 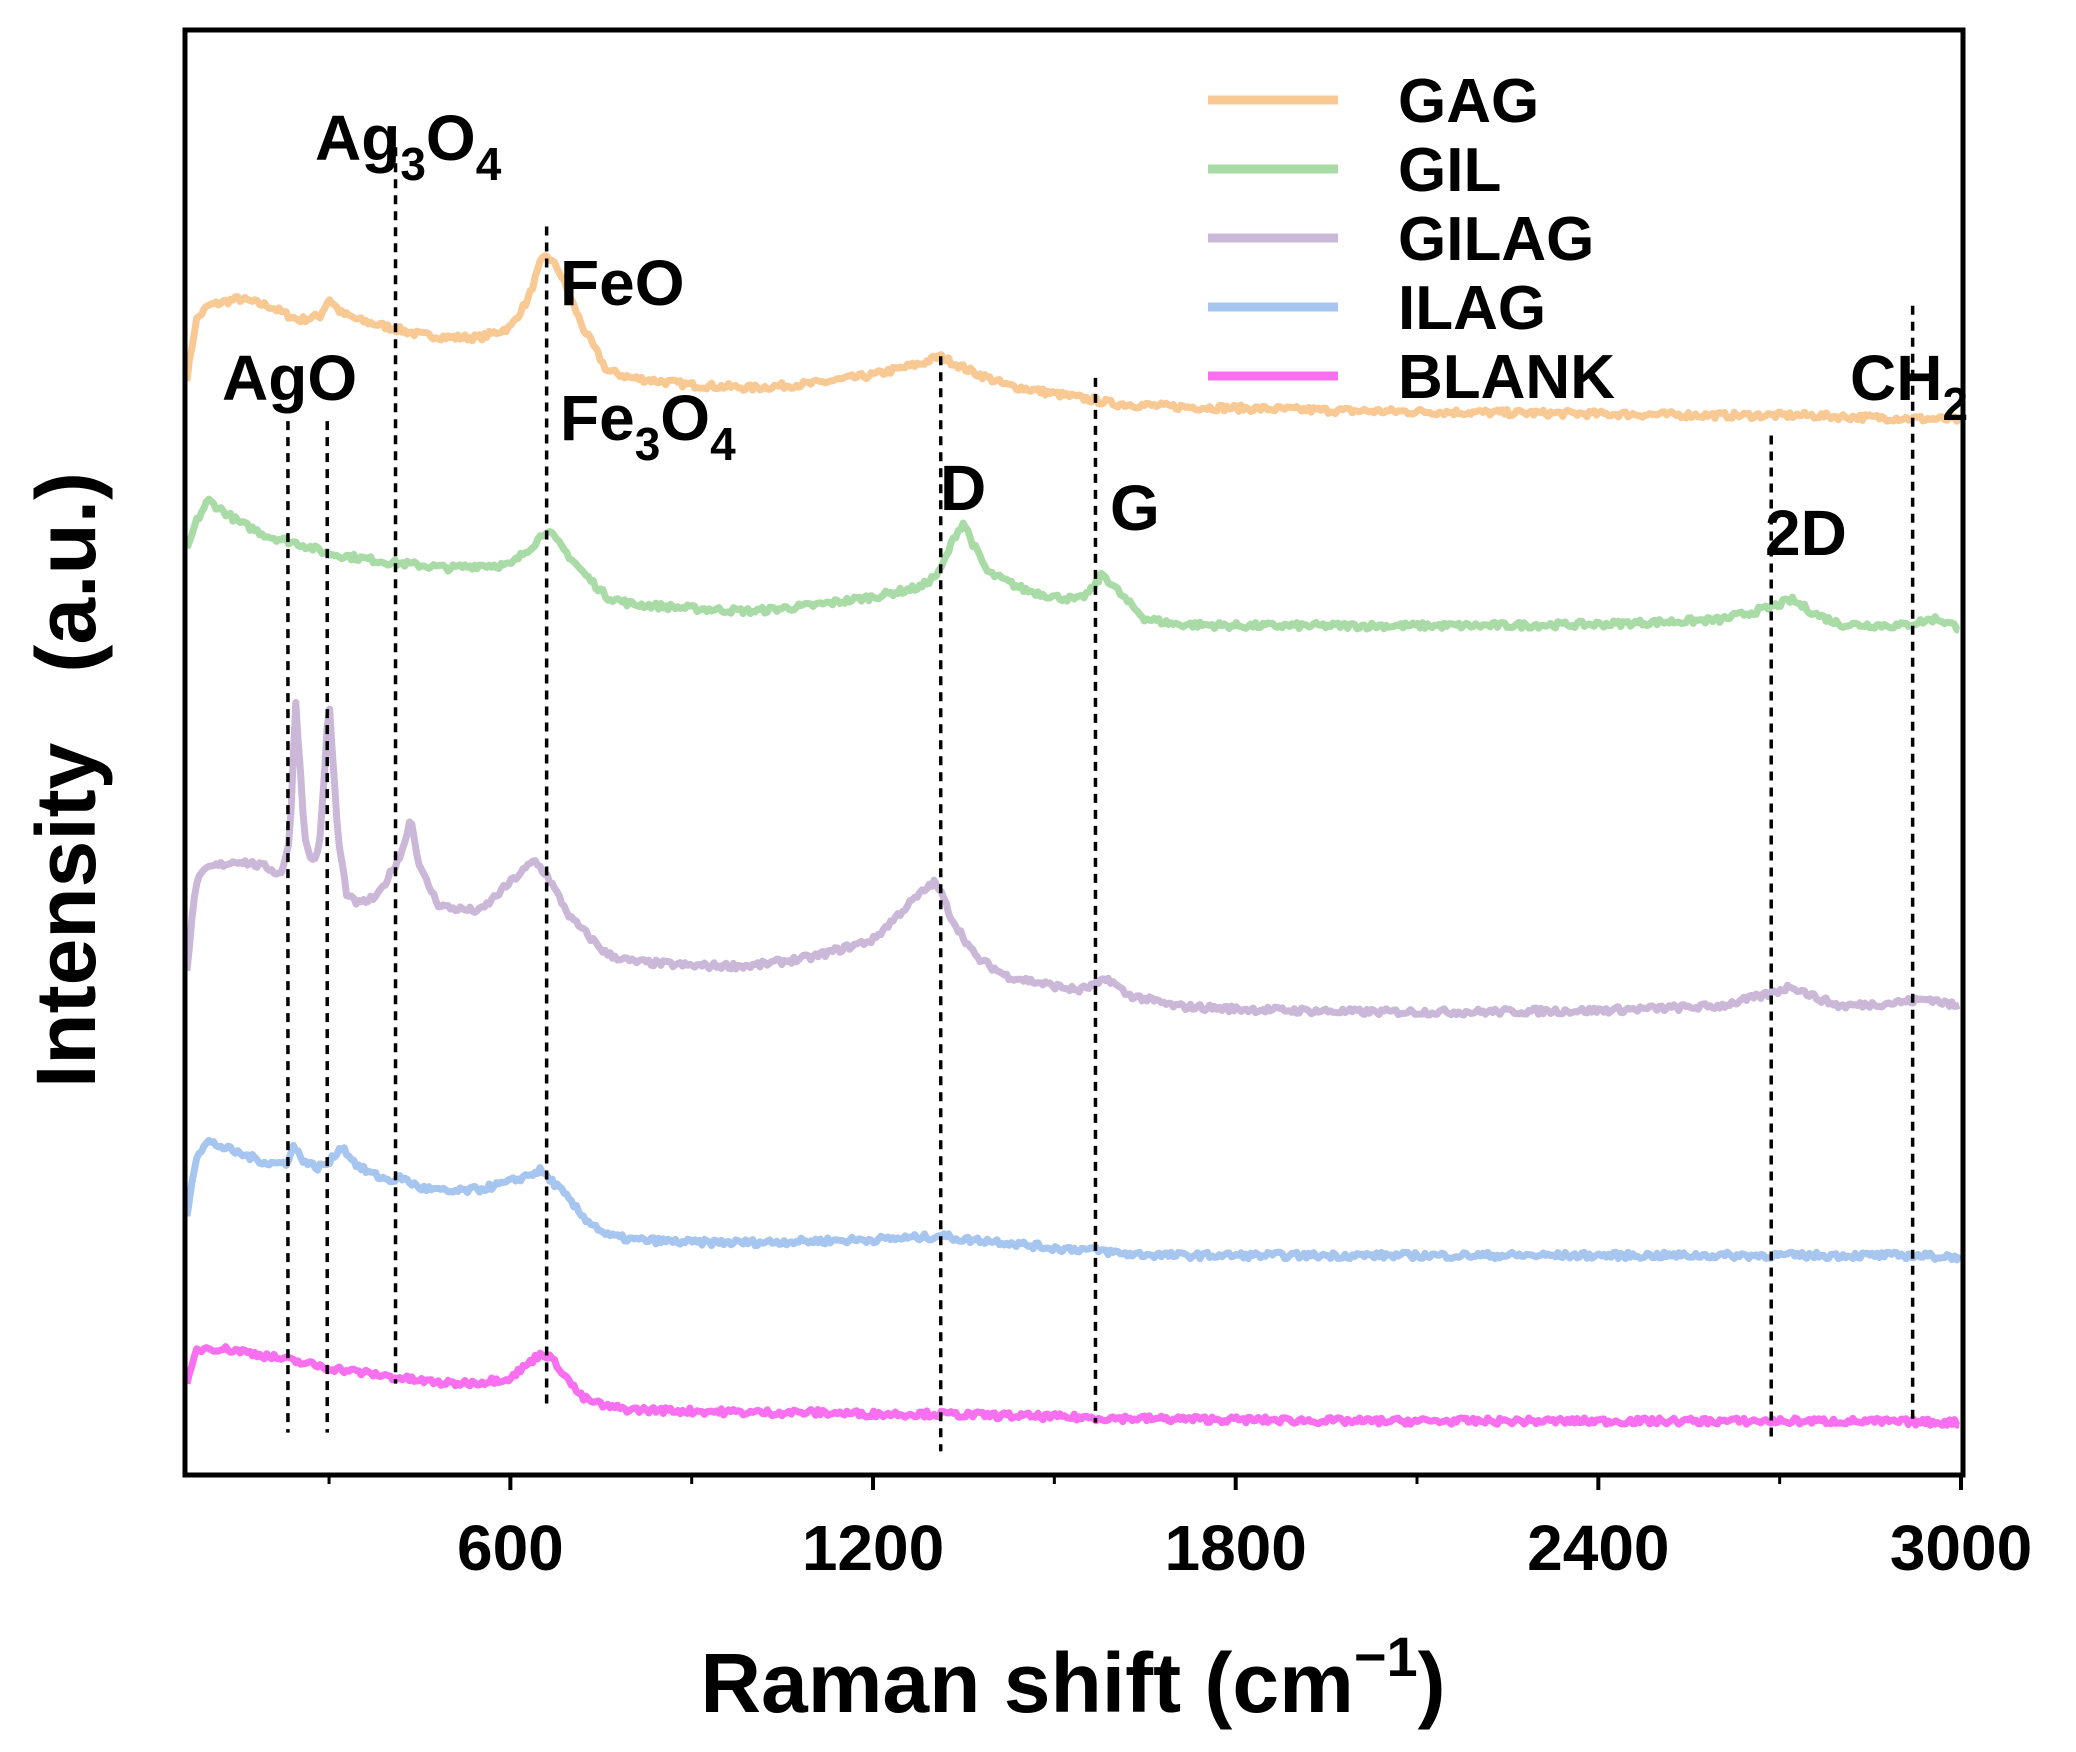 I want to click on annotation-fe3o4-label: Fe3O4, so click(x=648, y=426).